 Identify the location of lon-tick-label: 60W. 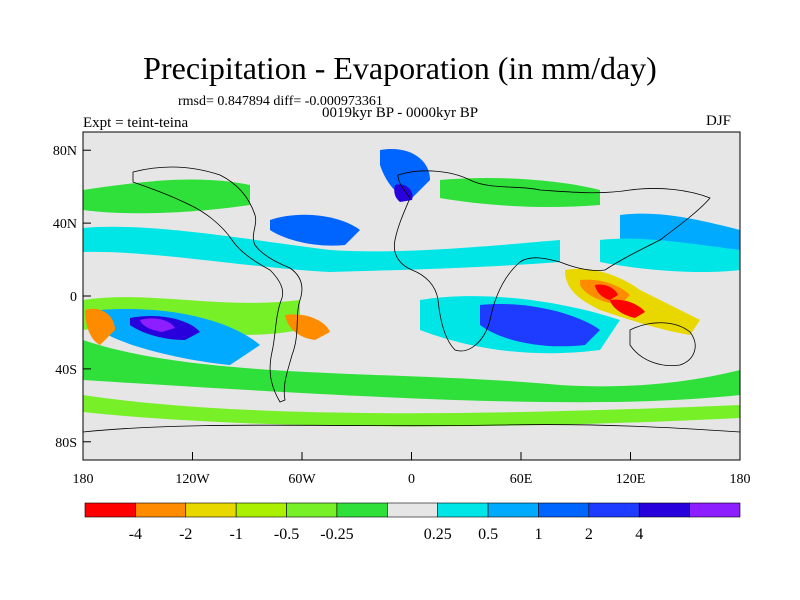
(302, 479).